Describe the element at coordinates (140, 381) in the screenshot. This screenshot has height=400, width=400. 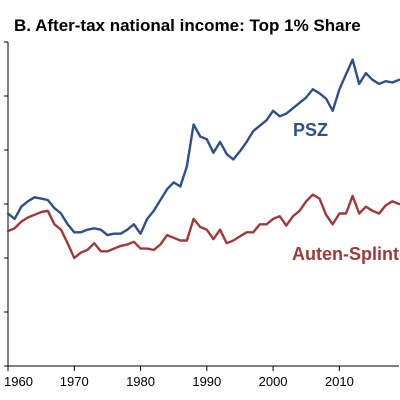
I see `x-tick-label: 1980` at that location.